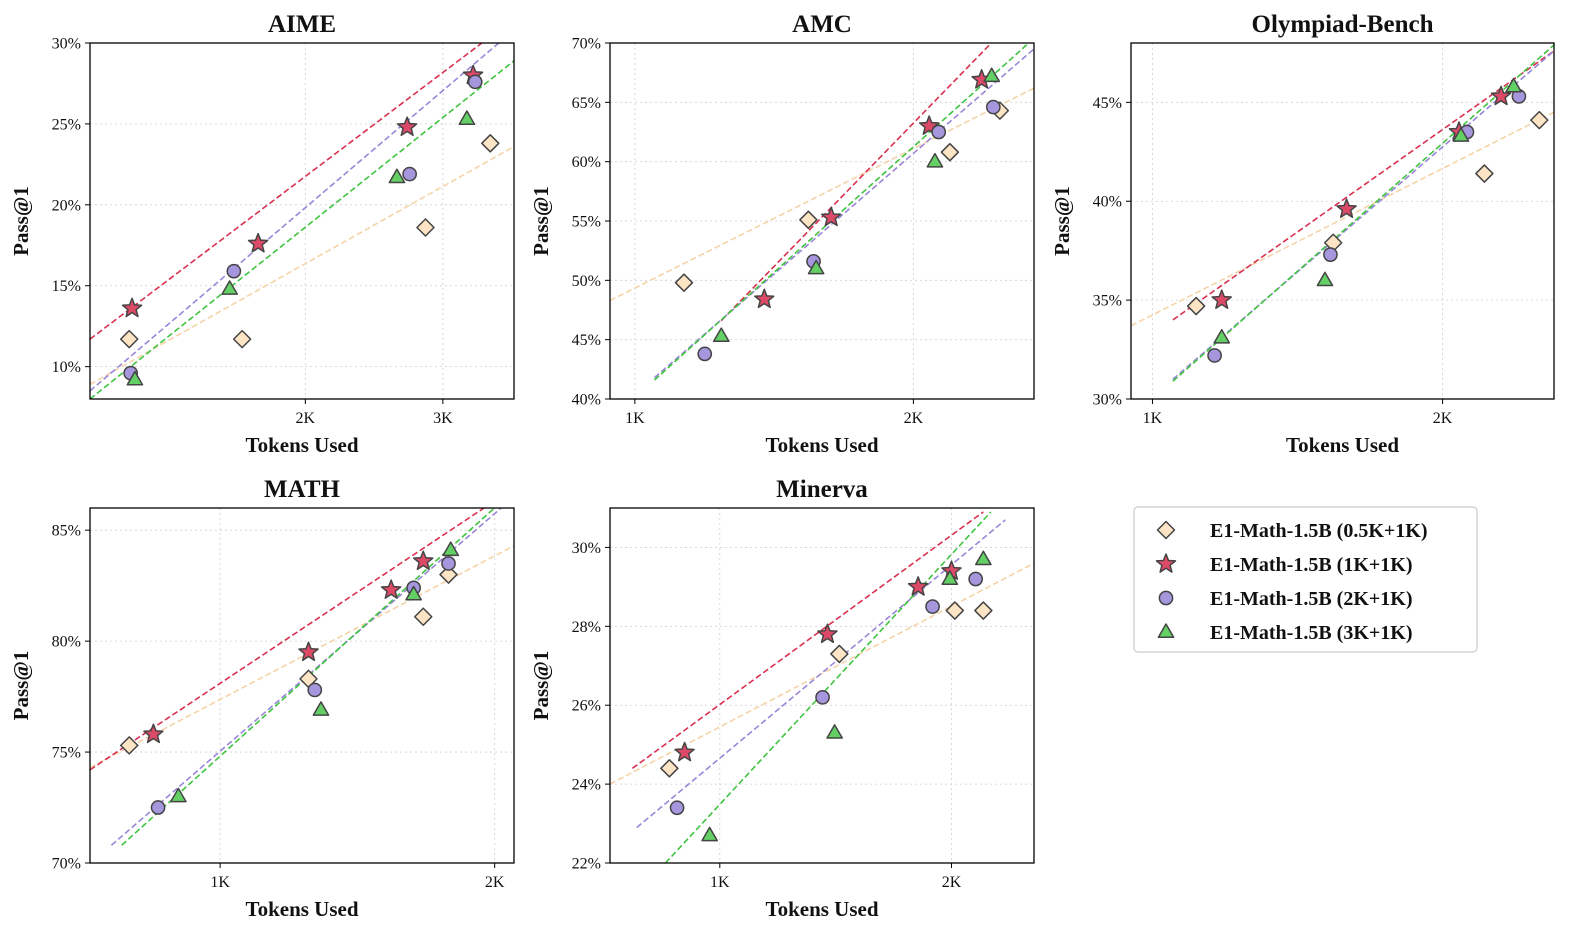  I want to click on y-tick-label: 80%, so click(66, 642).